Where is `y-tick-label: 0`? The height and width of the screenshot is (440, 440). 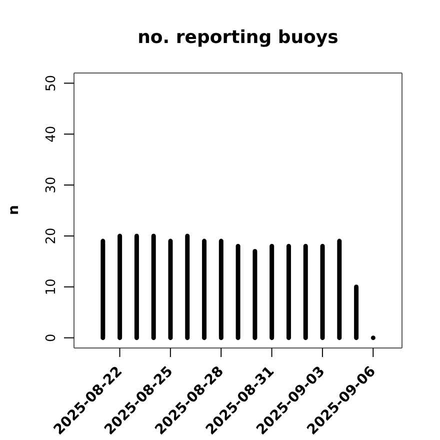
y-tick-label: 0 is located at coordinates (51, 338).